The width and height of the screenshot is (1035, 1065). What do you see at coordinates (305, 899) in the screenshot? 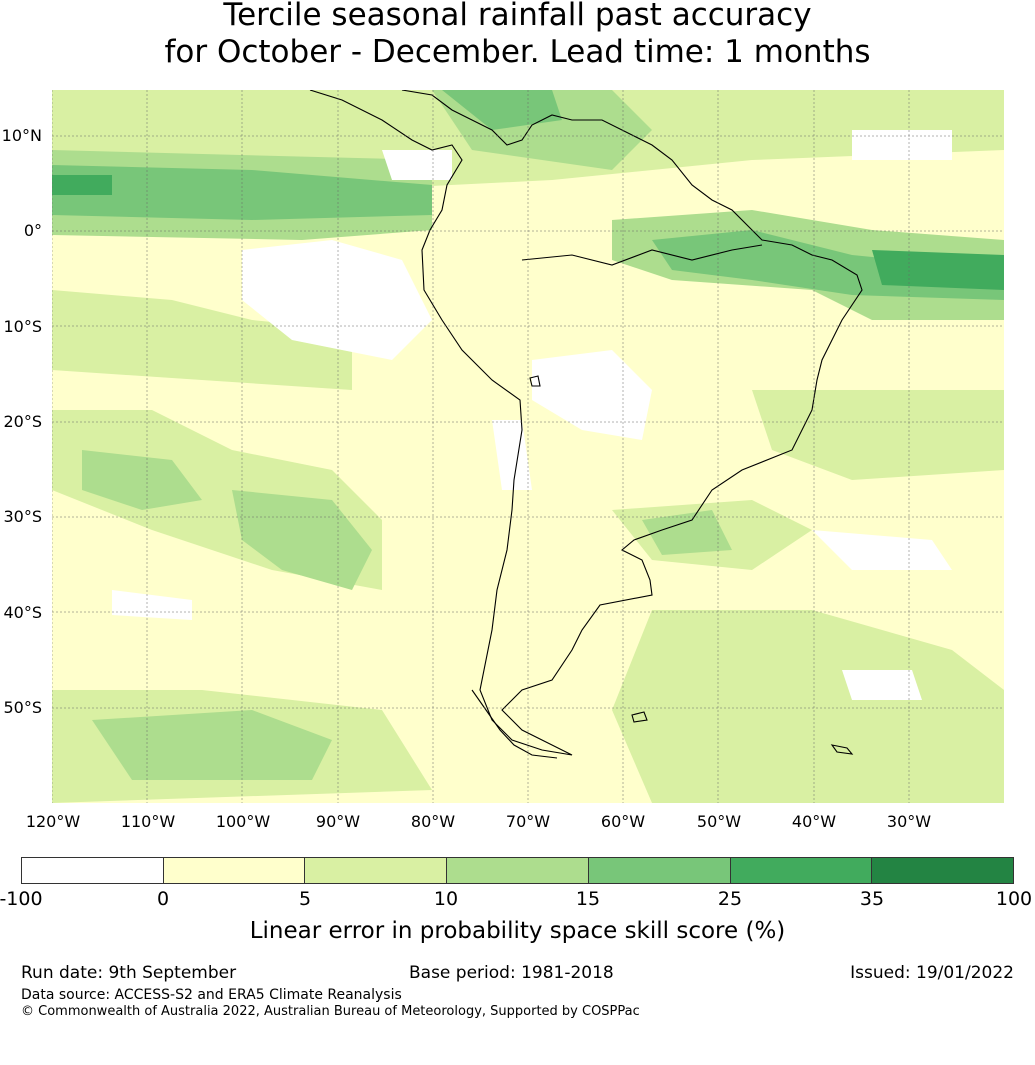
I see `colorbar-tick-label: 5` at bounding box center [305, 899].